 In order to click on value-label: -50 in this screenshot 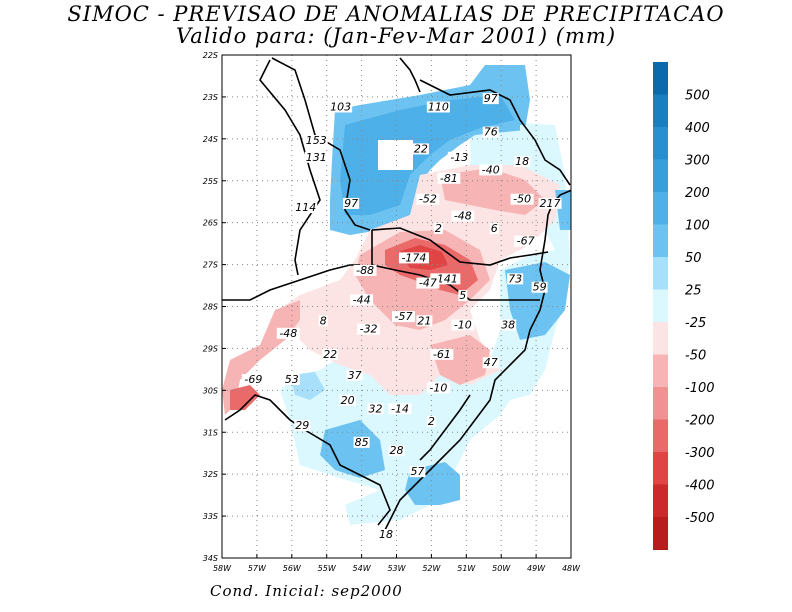, I will do `click(522, 199)`.